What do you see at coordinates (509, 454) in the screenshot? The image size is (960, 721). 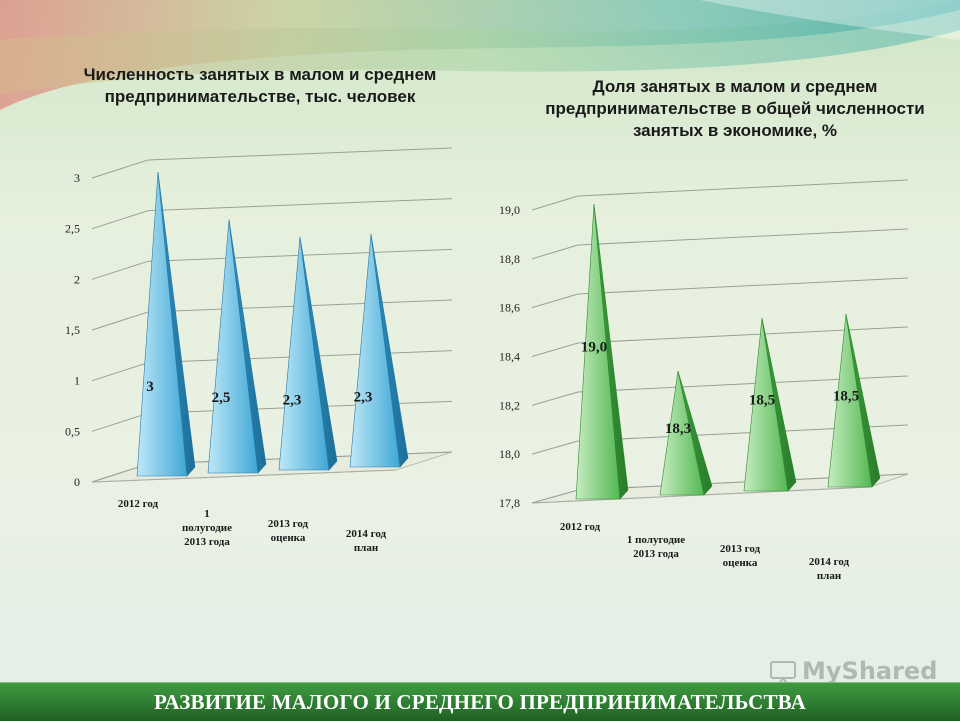 I see `y-tick-label: 18,0` at bounding box center [509, 454].